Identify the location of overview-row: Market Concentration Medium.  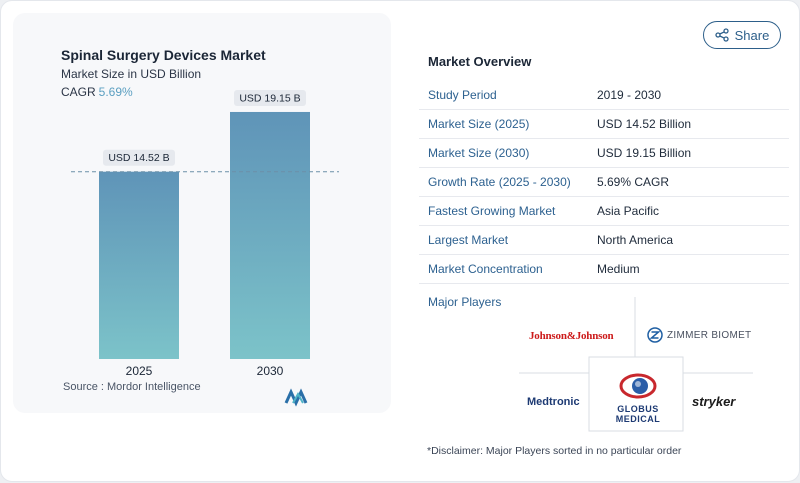
(604, 269).